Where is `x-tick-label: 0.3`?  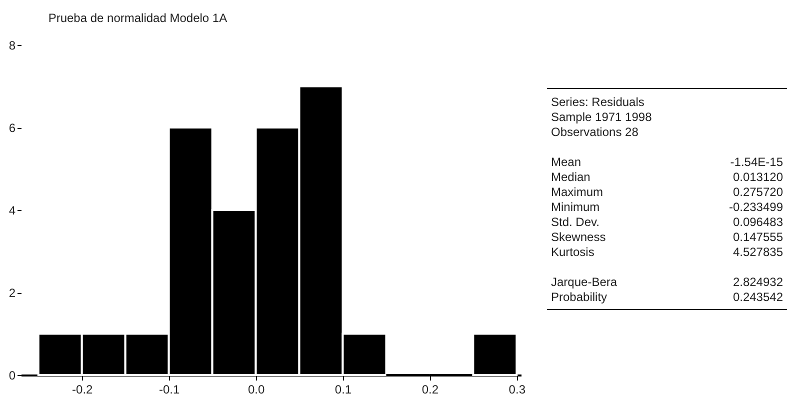 x-tick-label: 0.3 is located at coordinates (517, 389).